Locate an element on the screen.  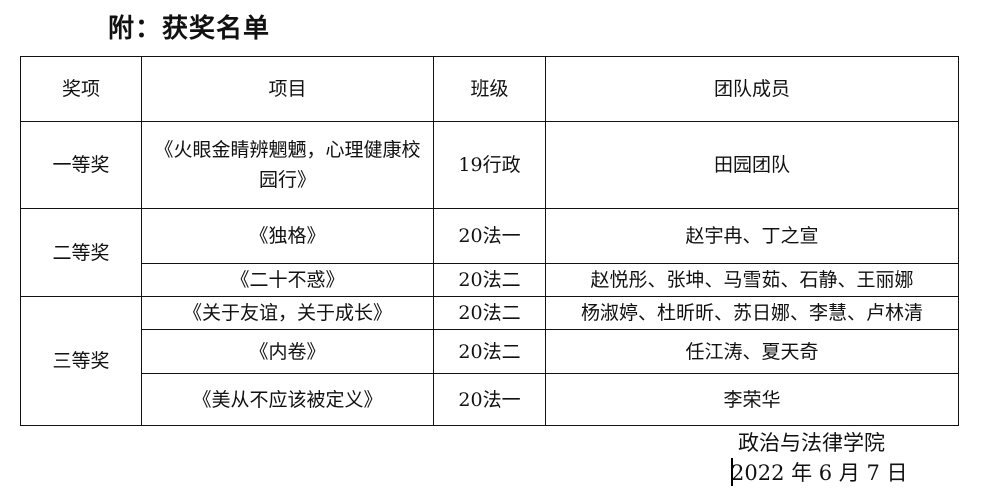
table-header-row: 奖项 项目 班级 团队成员 is located at coordinates (489, 89).